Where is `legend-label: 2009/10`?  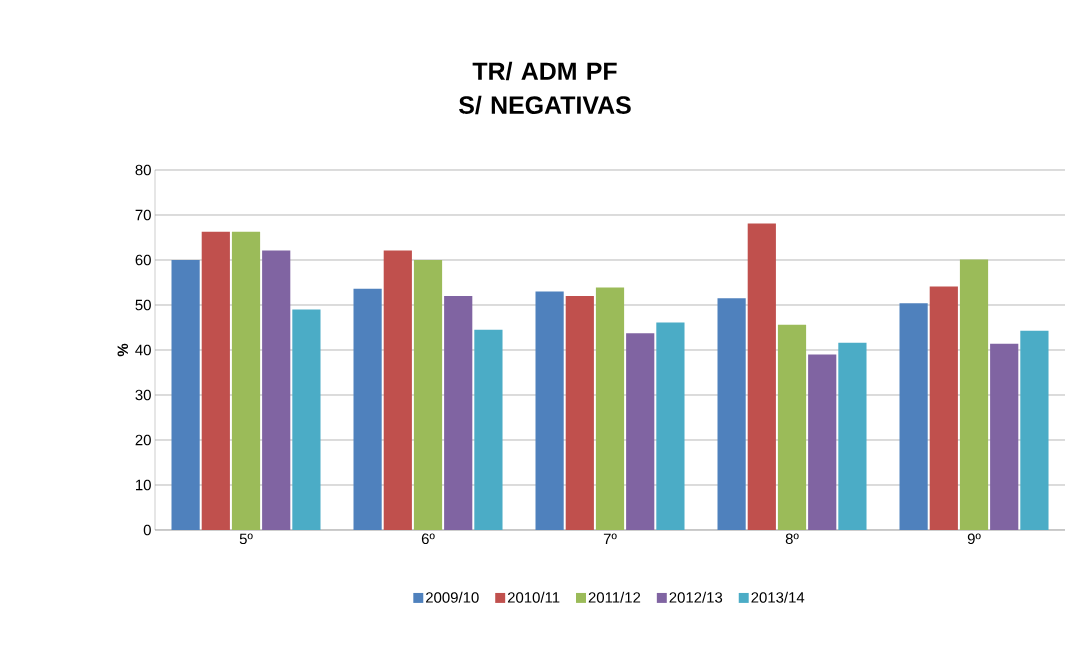 legend-label: 2009/10 is located at coordinates (452, 597).